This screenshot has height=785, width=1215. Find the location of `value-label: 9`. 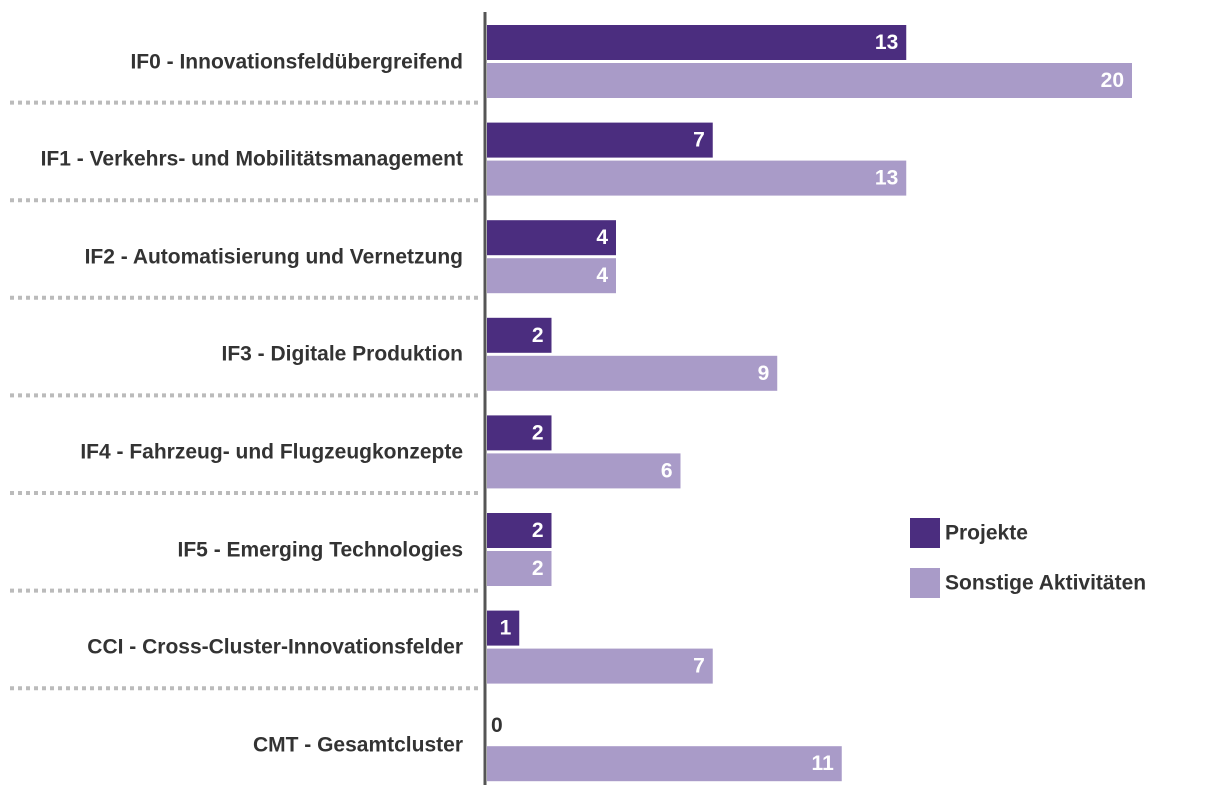

value-label: 9 is located at coordinates (764, 373).